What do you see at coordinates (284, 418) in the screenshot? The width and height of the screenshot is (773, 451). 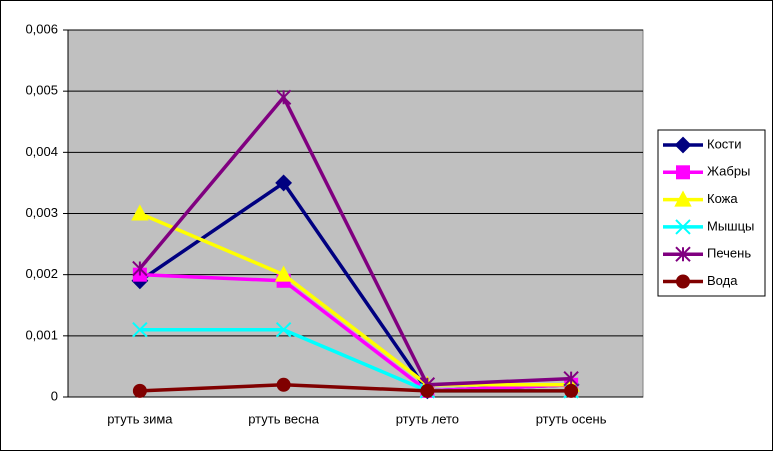 I see `x-tick-label: ртуть весна` at bounding box center [284, 418].